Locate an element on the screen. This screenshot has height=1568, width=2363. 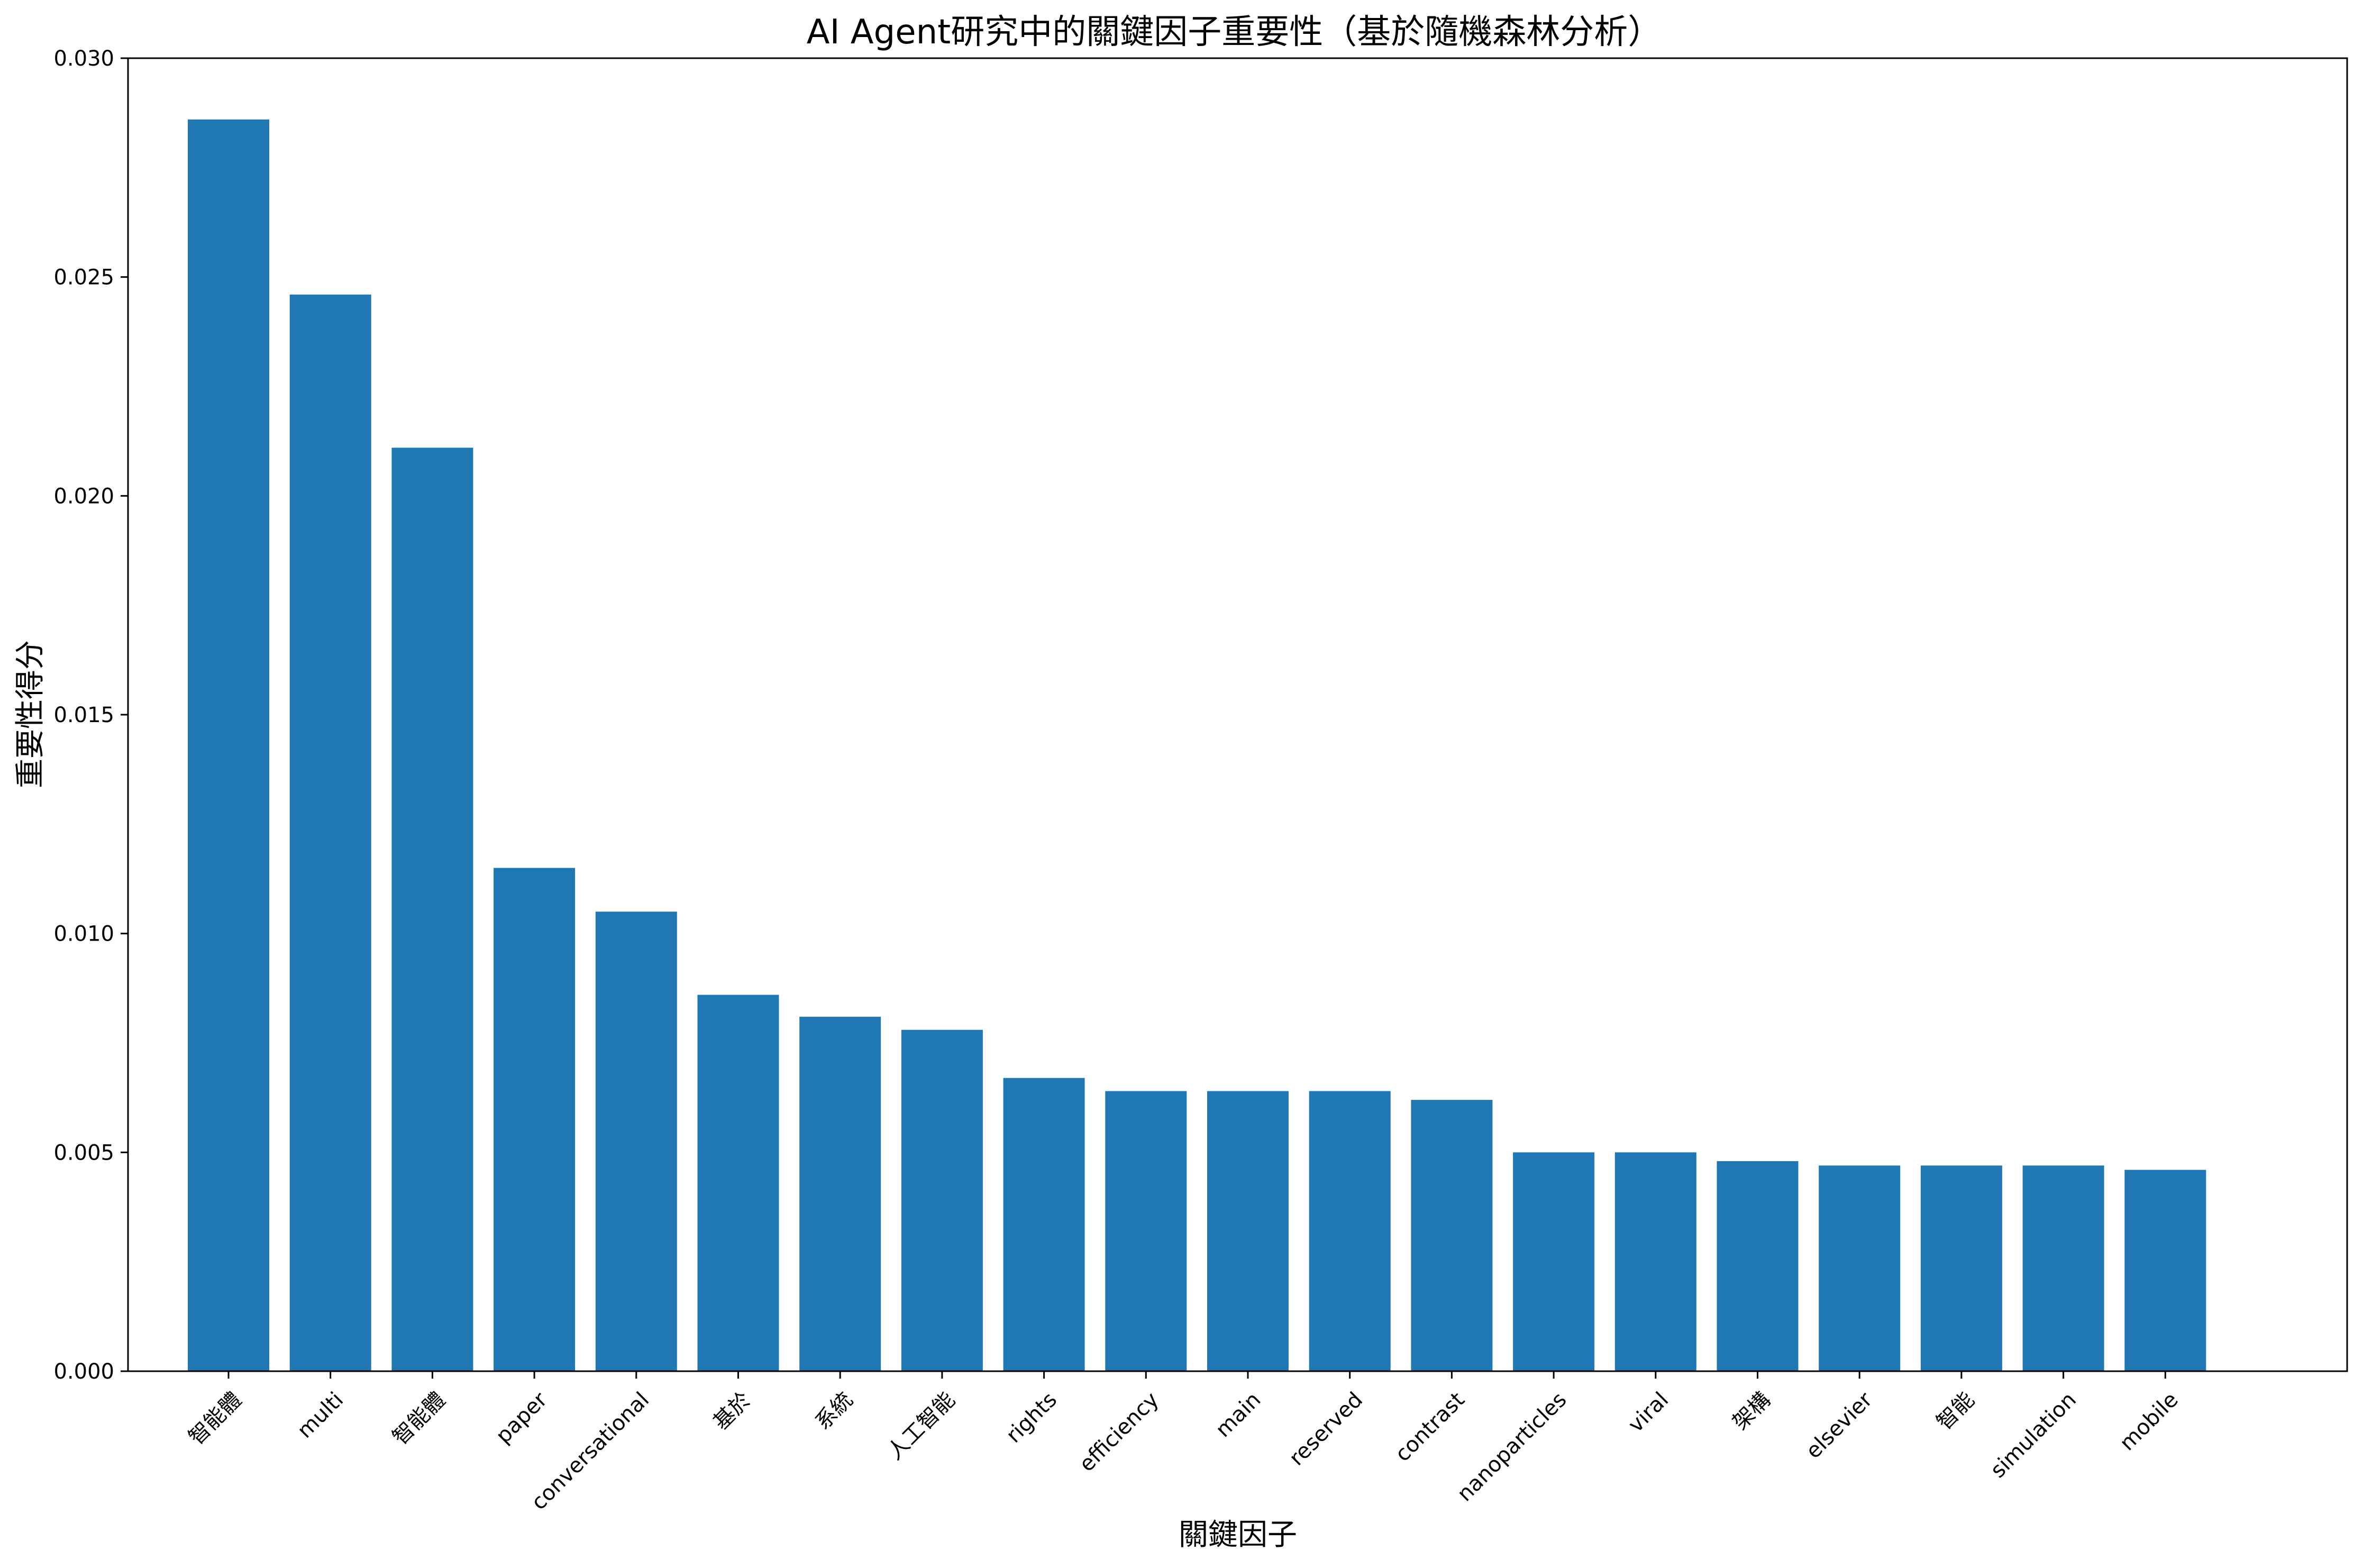
x-tick-label-13: nanoparticles is located at coordinates (1512, 1447).